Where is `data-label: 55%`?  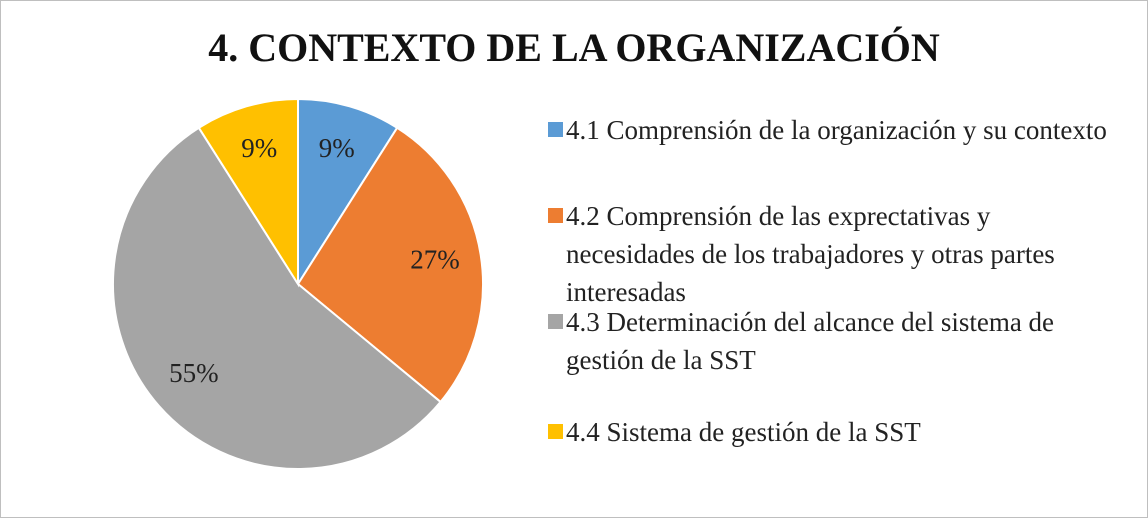
data-label: 55% is located at coordinates (194, 373).